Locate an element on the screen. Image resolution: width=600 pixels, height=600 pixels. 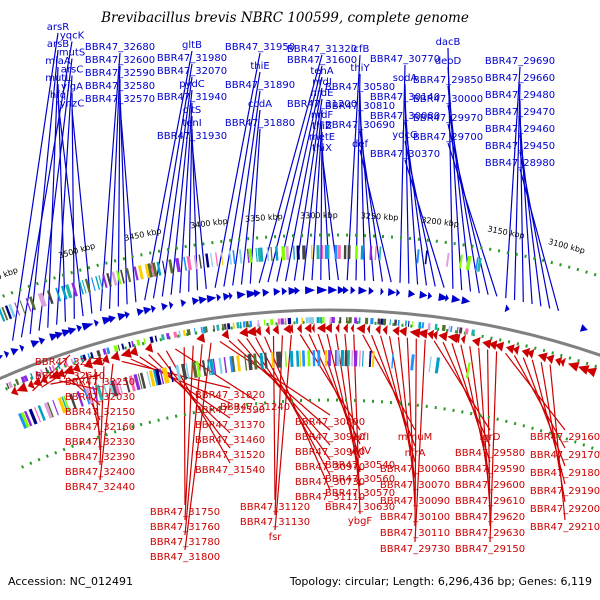
reverse-gene-label: BBR47_32330 is located at coordinates (100, 442).